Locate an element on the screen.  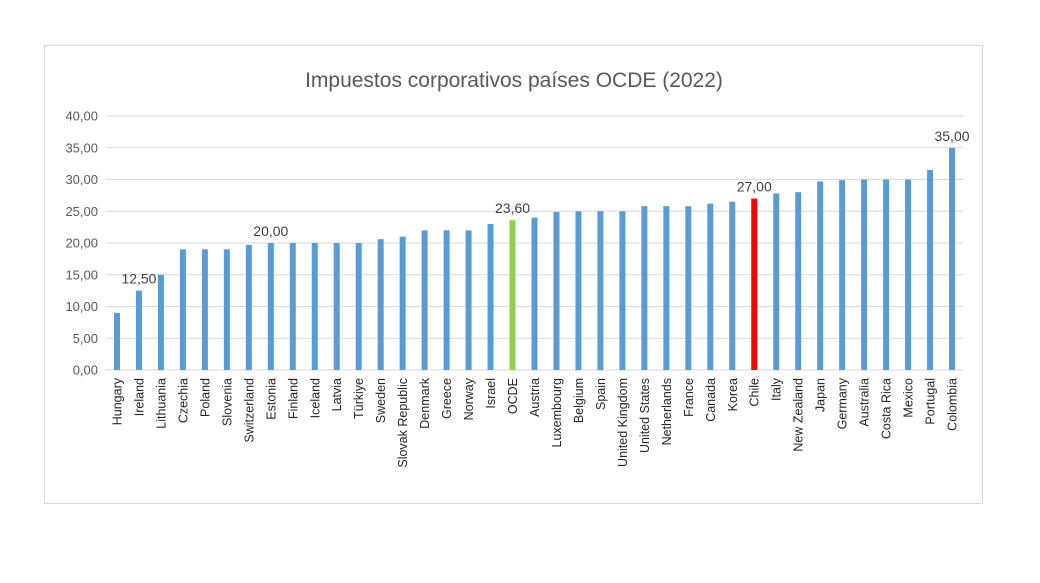
category-label: Latvia is located at coordinates (337, 394).